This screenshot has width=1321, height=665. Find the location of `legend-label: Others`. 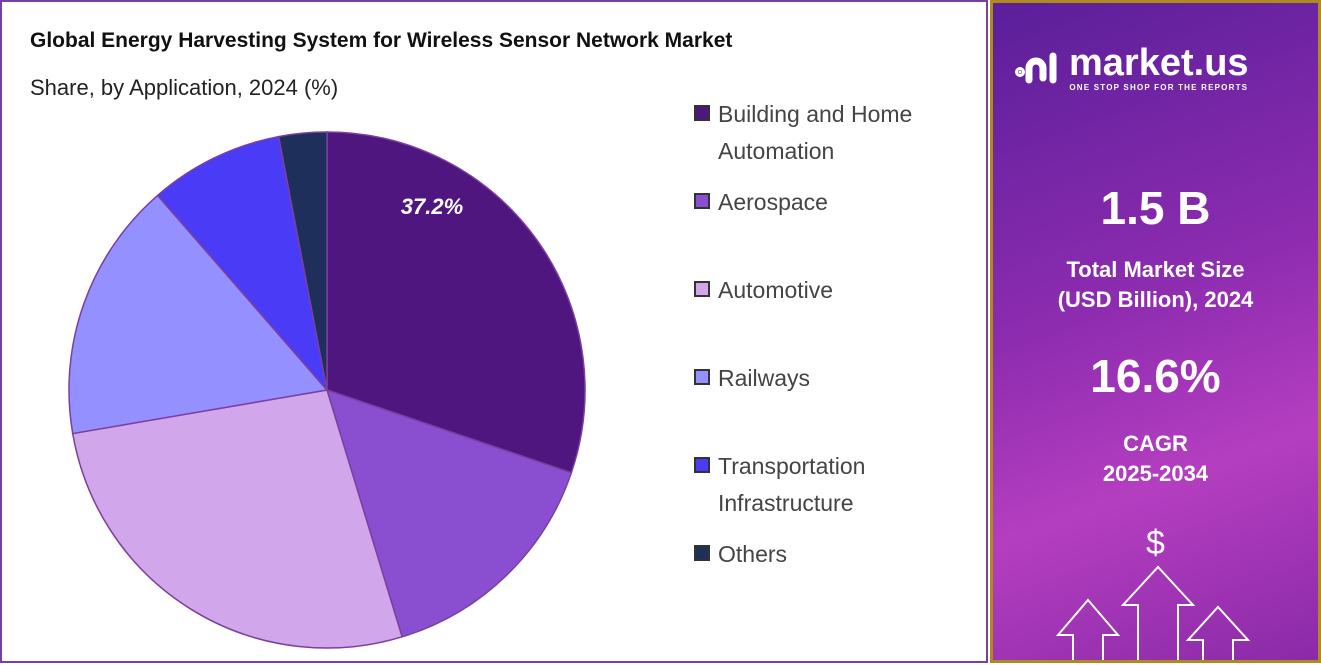

legend-label: Others is located at coordinates (752, 554).